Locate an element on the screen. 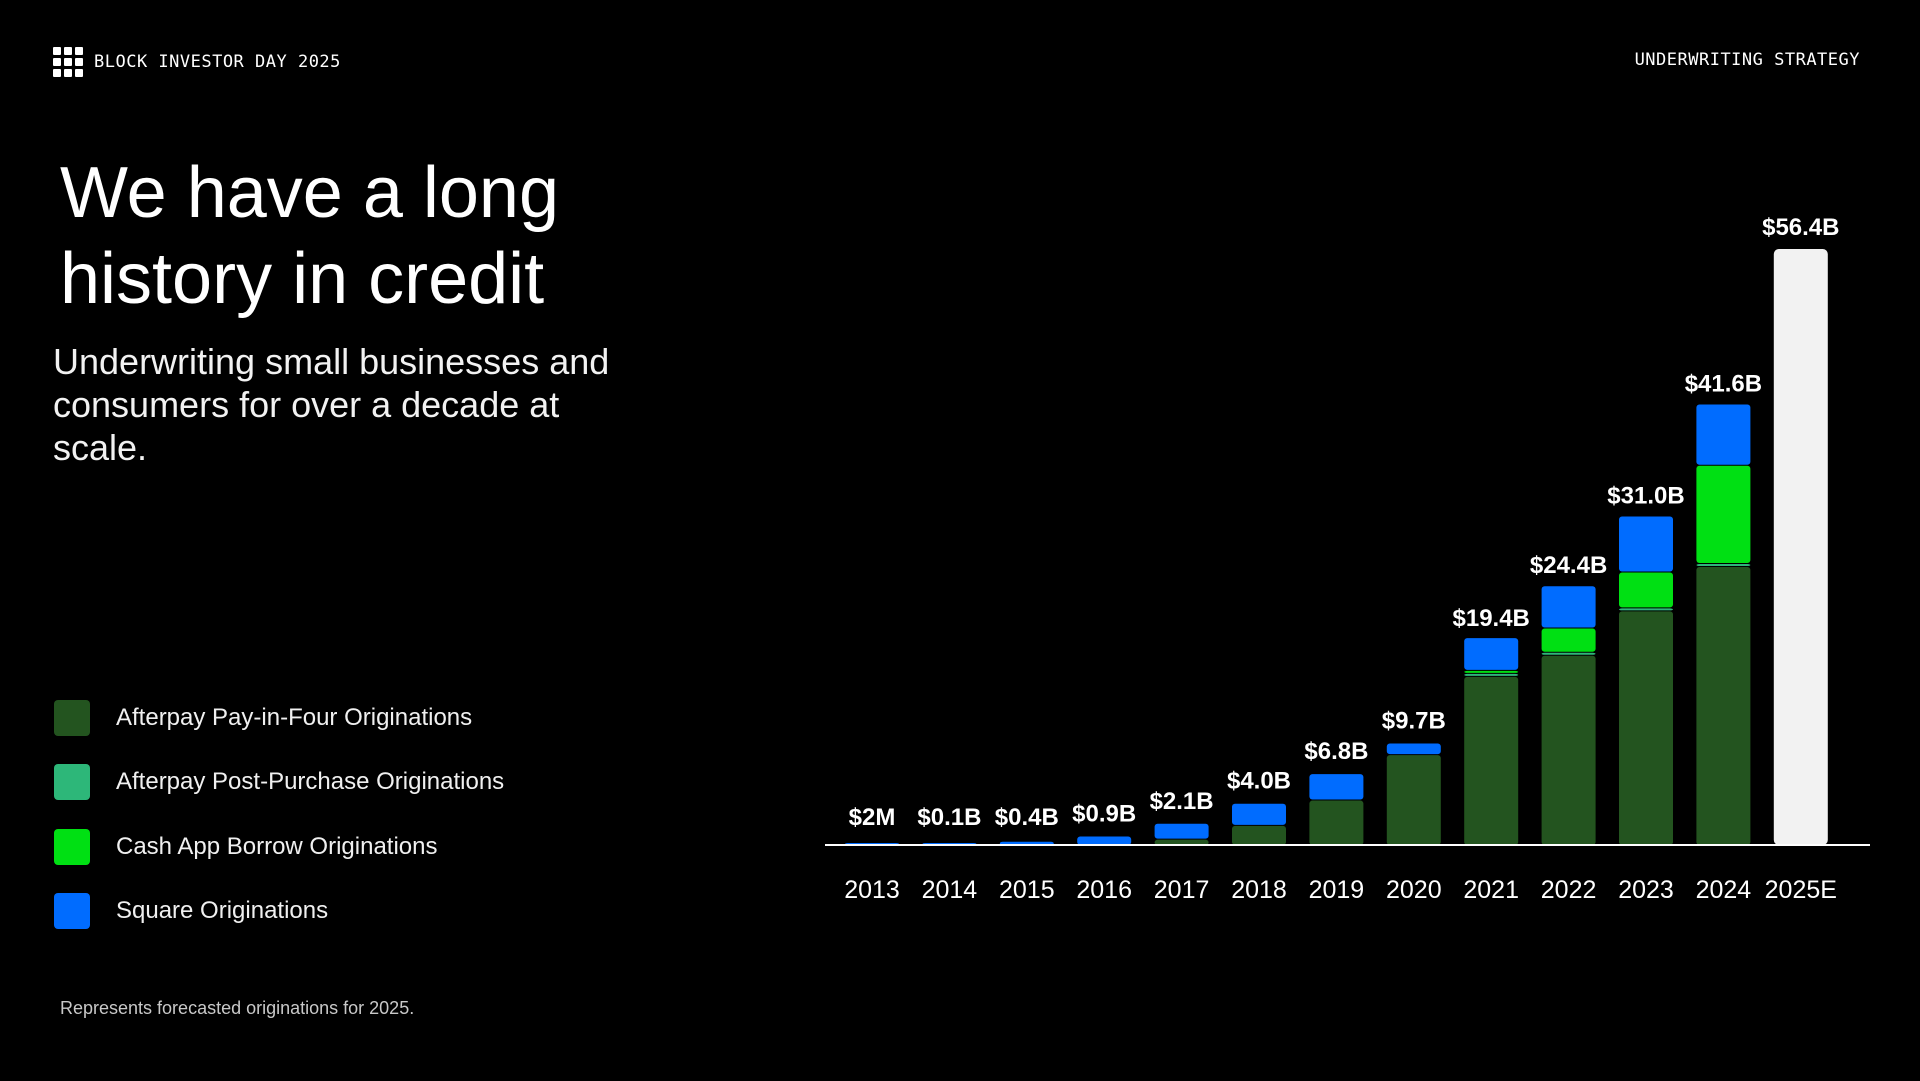 The height and width of the screenshot is (1081, 1920). bar-total-label-2021: $19.4B is located at coordinates (1491, 618).